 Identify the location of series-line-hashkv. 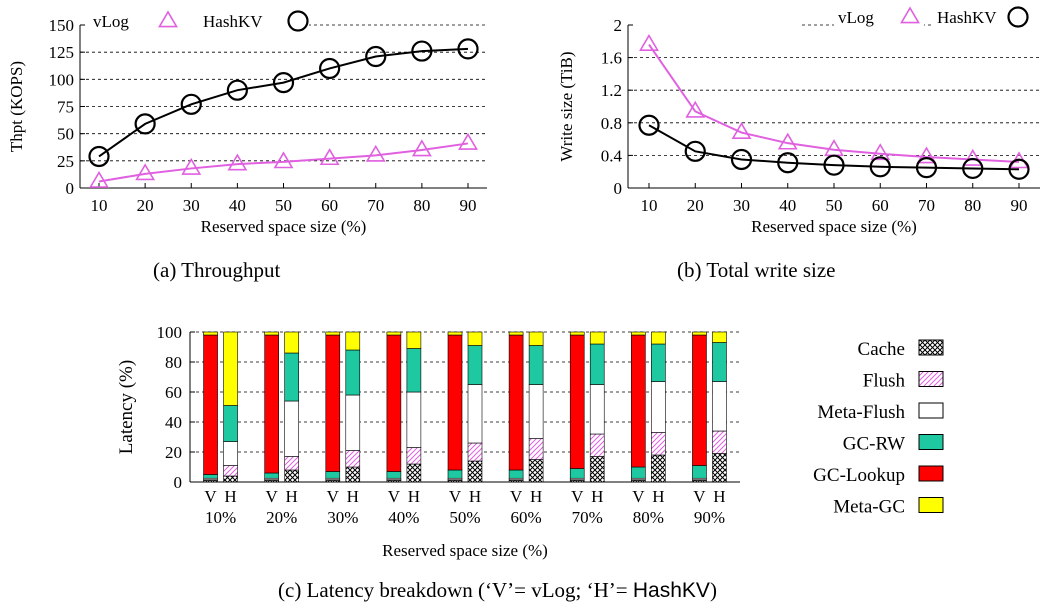
(283, 102).